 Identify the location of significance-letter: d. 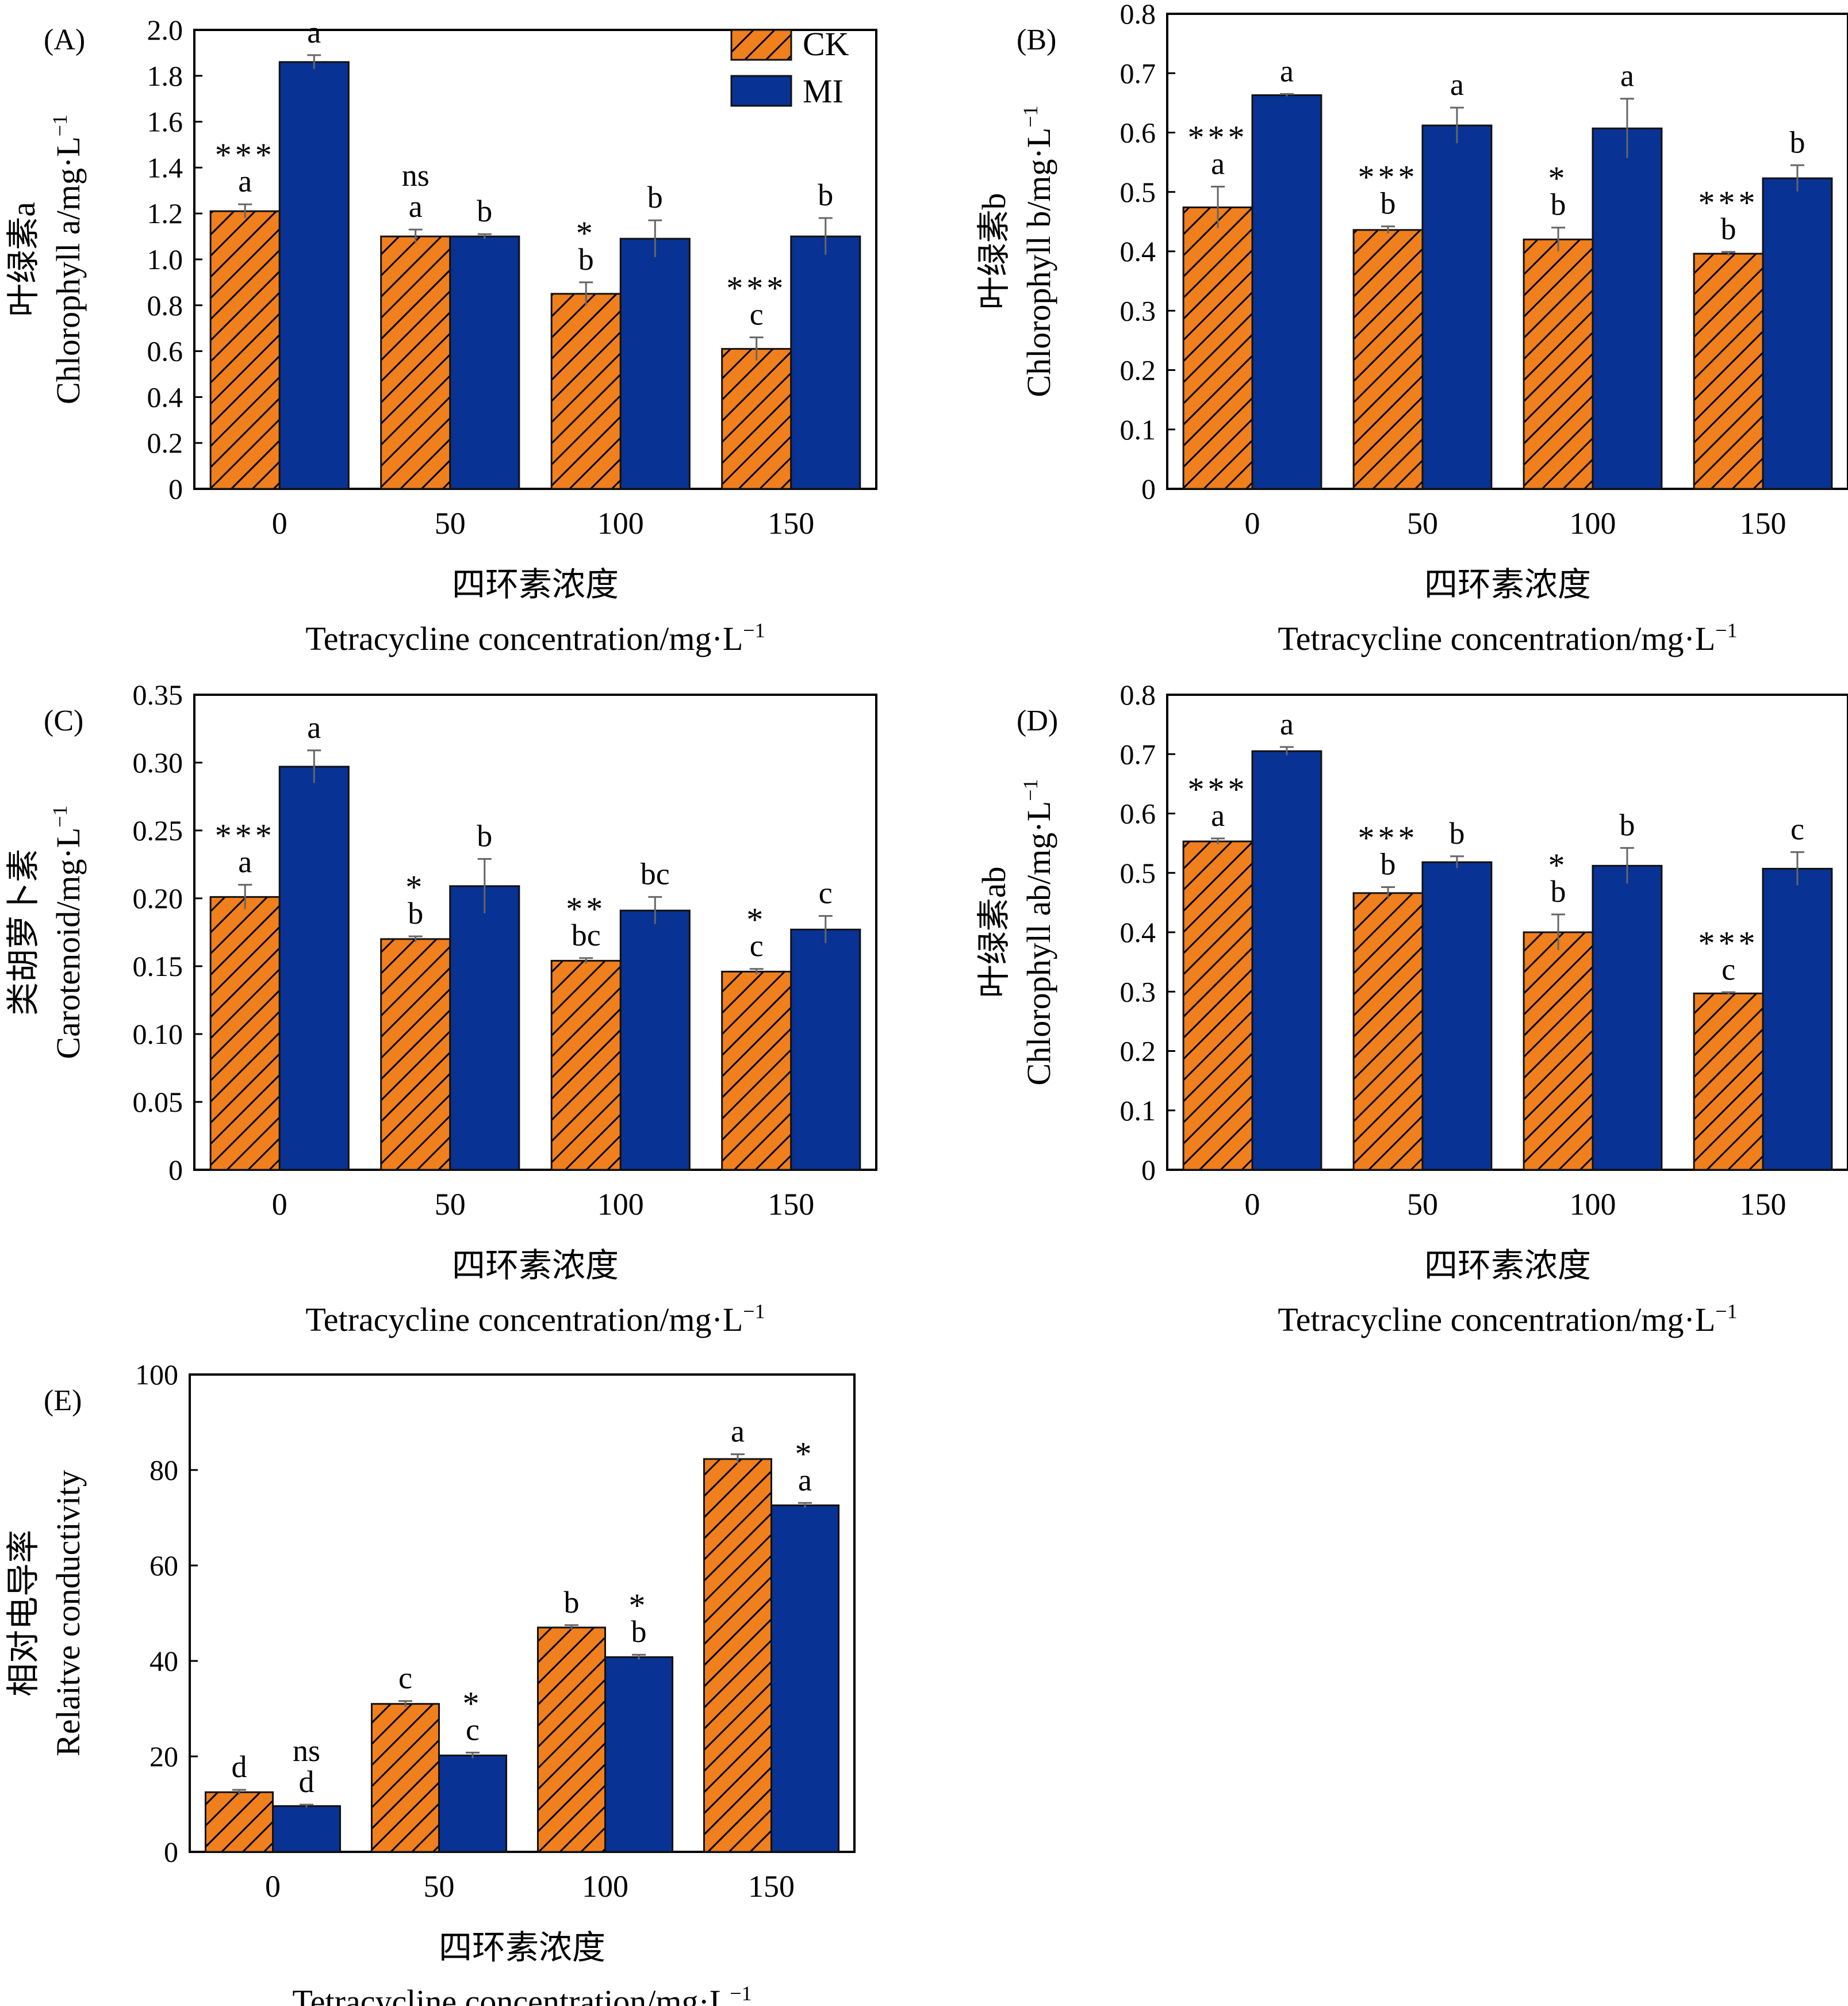
(239, 1766).